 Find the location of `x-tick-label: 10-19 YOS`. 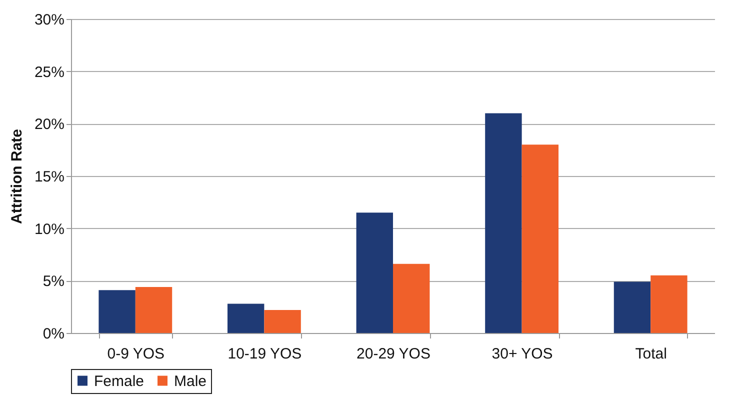

x-tick-label: 10-19 YOS is located at coordinates (265, 354).